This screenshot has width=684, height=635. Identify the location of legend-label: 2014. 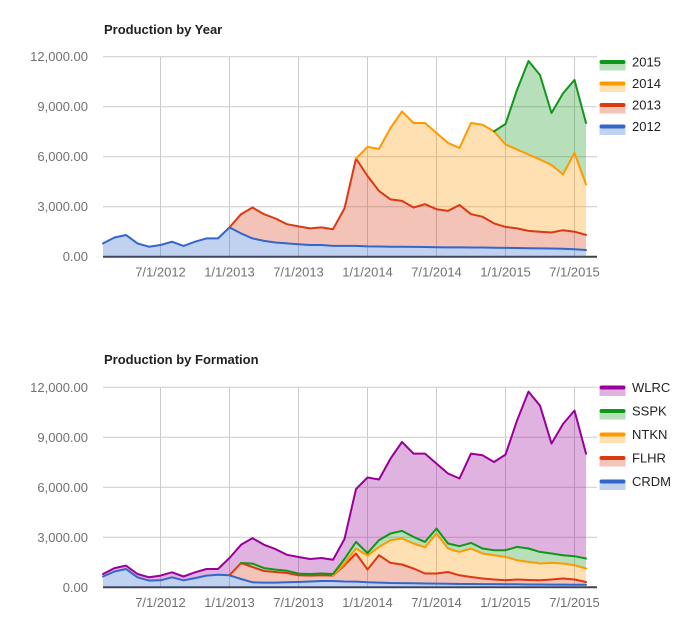
(646, 83).